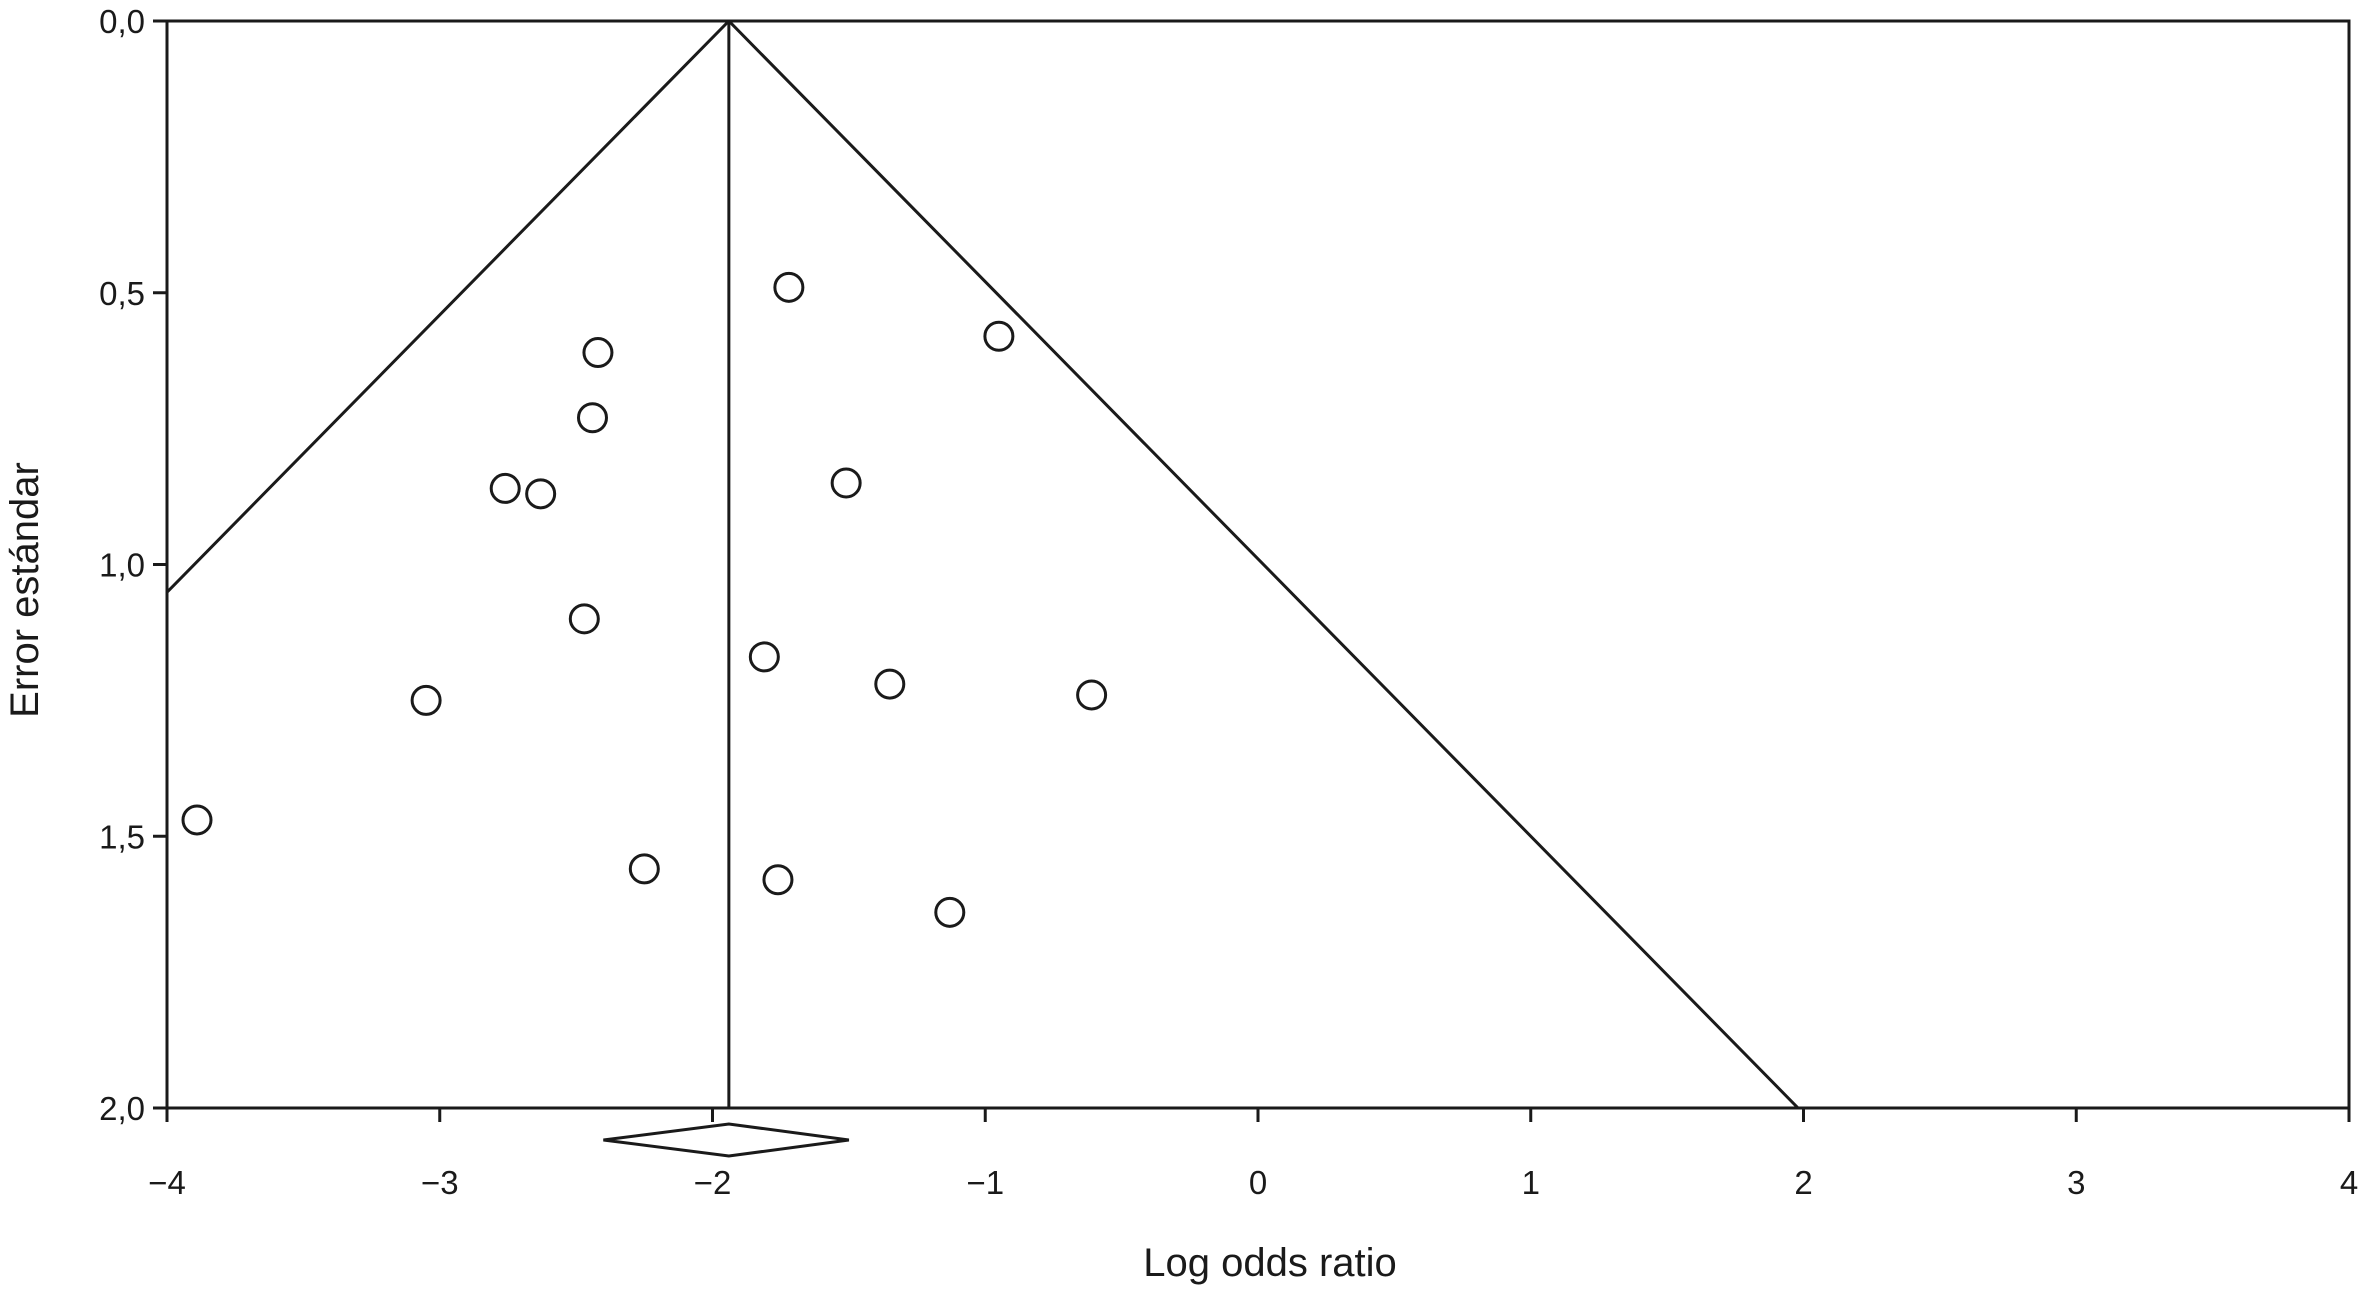 This screenshot has height=1290, width=2369. What do you see at coordinates (2076, 1182) in the screenshot?
I see `x-tick-label-7: 3` at bounding box center [2076, 1182].